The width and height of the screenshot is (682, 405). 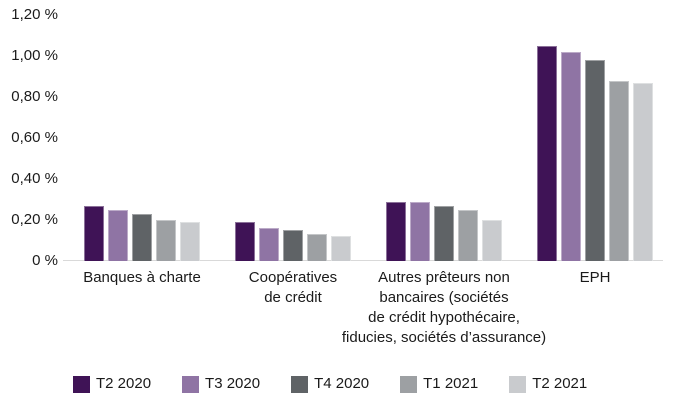 I want to click on legend-label: T1 2021, so click(x=451, y=383).